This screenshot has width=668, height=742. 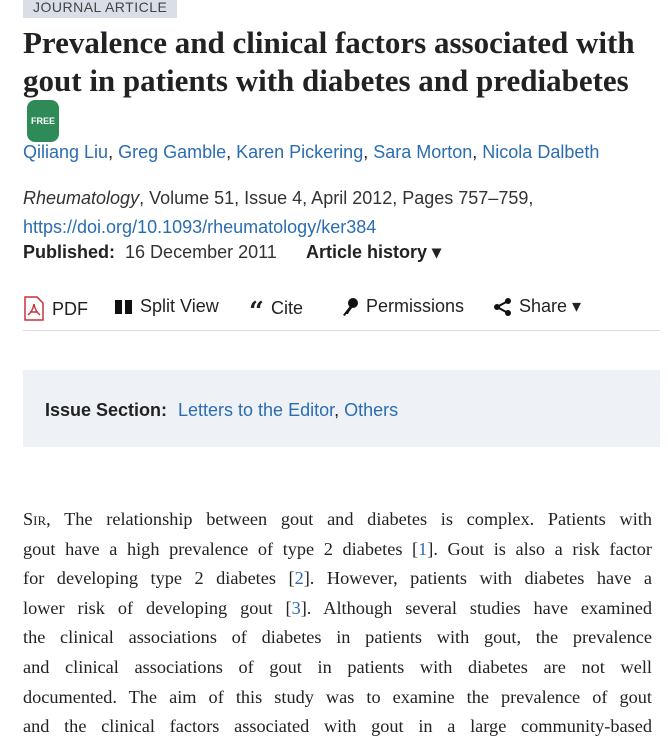 What do you see at coordinates (43, 121) in the screenshot?
I see `free-badge: FREE` at bounding box center [43, 121].